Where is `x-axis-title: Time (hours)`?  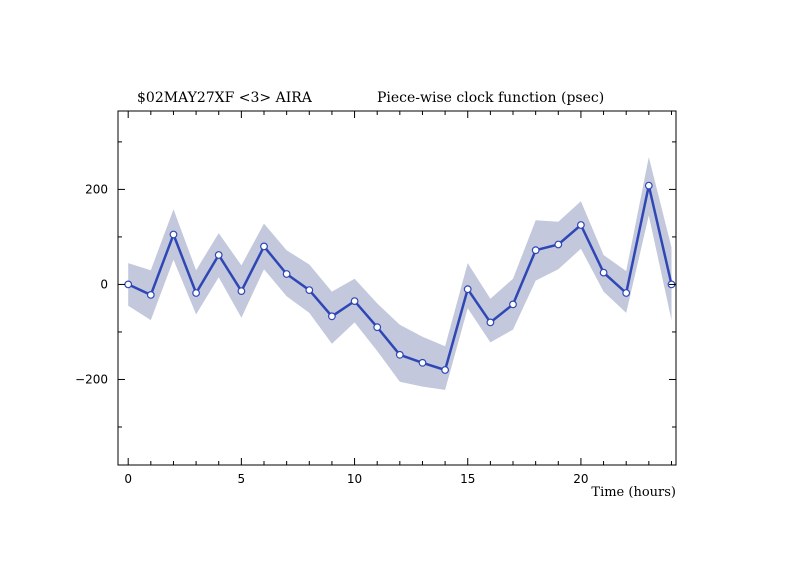 x-axis-title: Time (hours) is located at coordinates (633, 492).